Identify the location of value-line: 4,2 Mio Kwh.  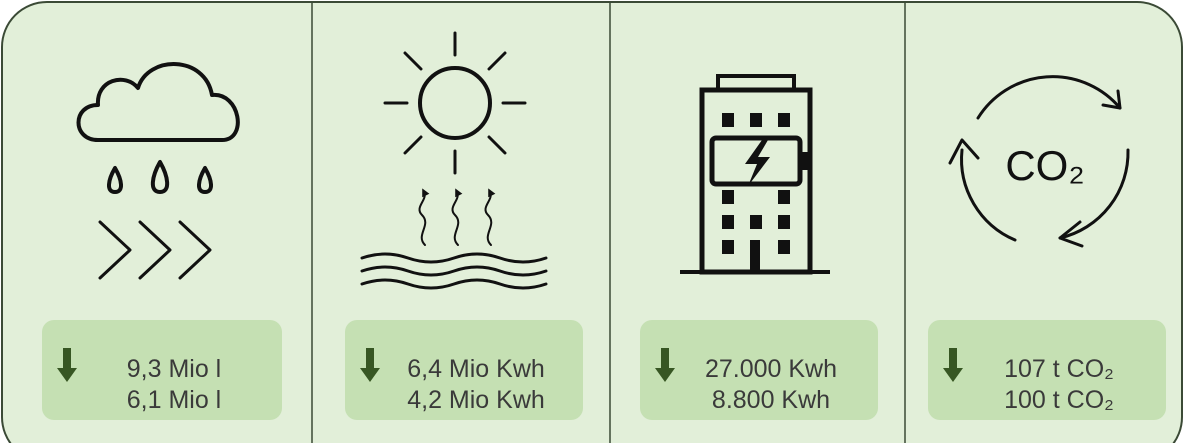
(476, 400).